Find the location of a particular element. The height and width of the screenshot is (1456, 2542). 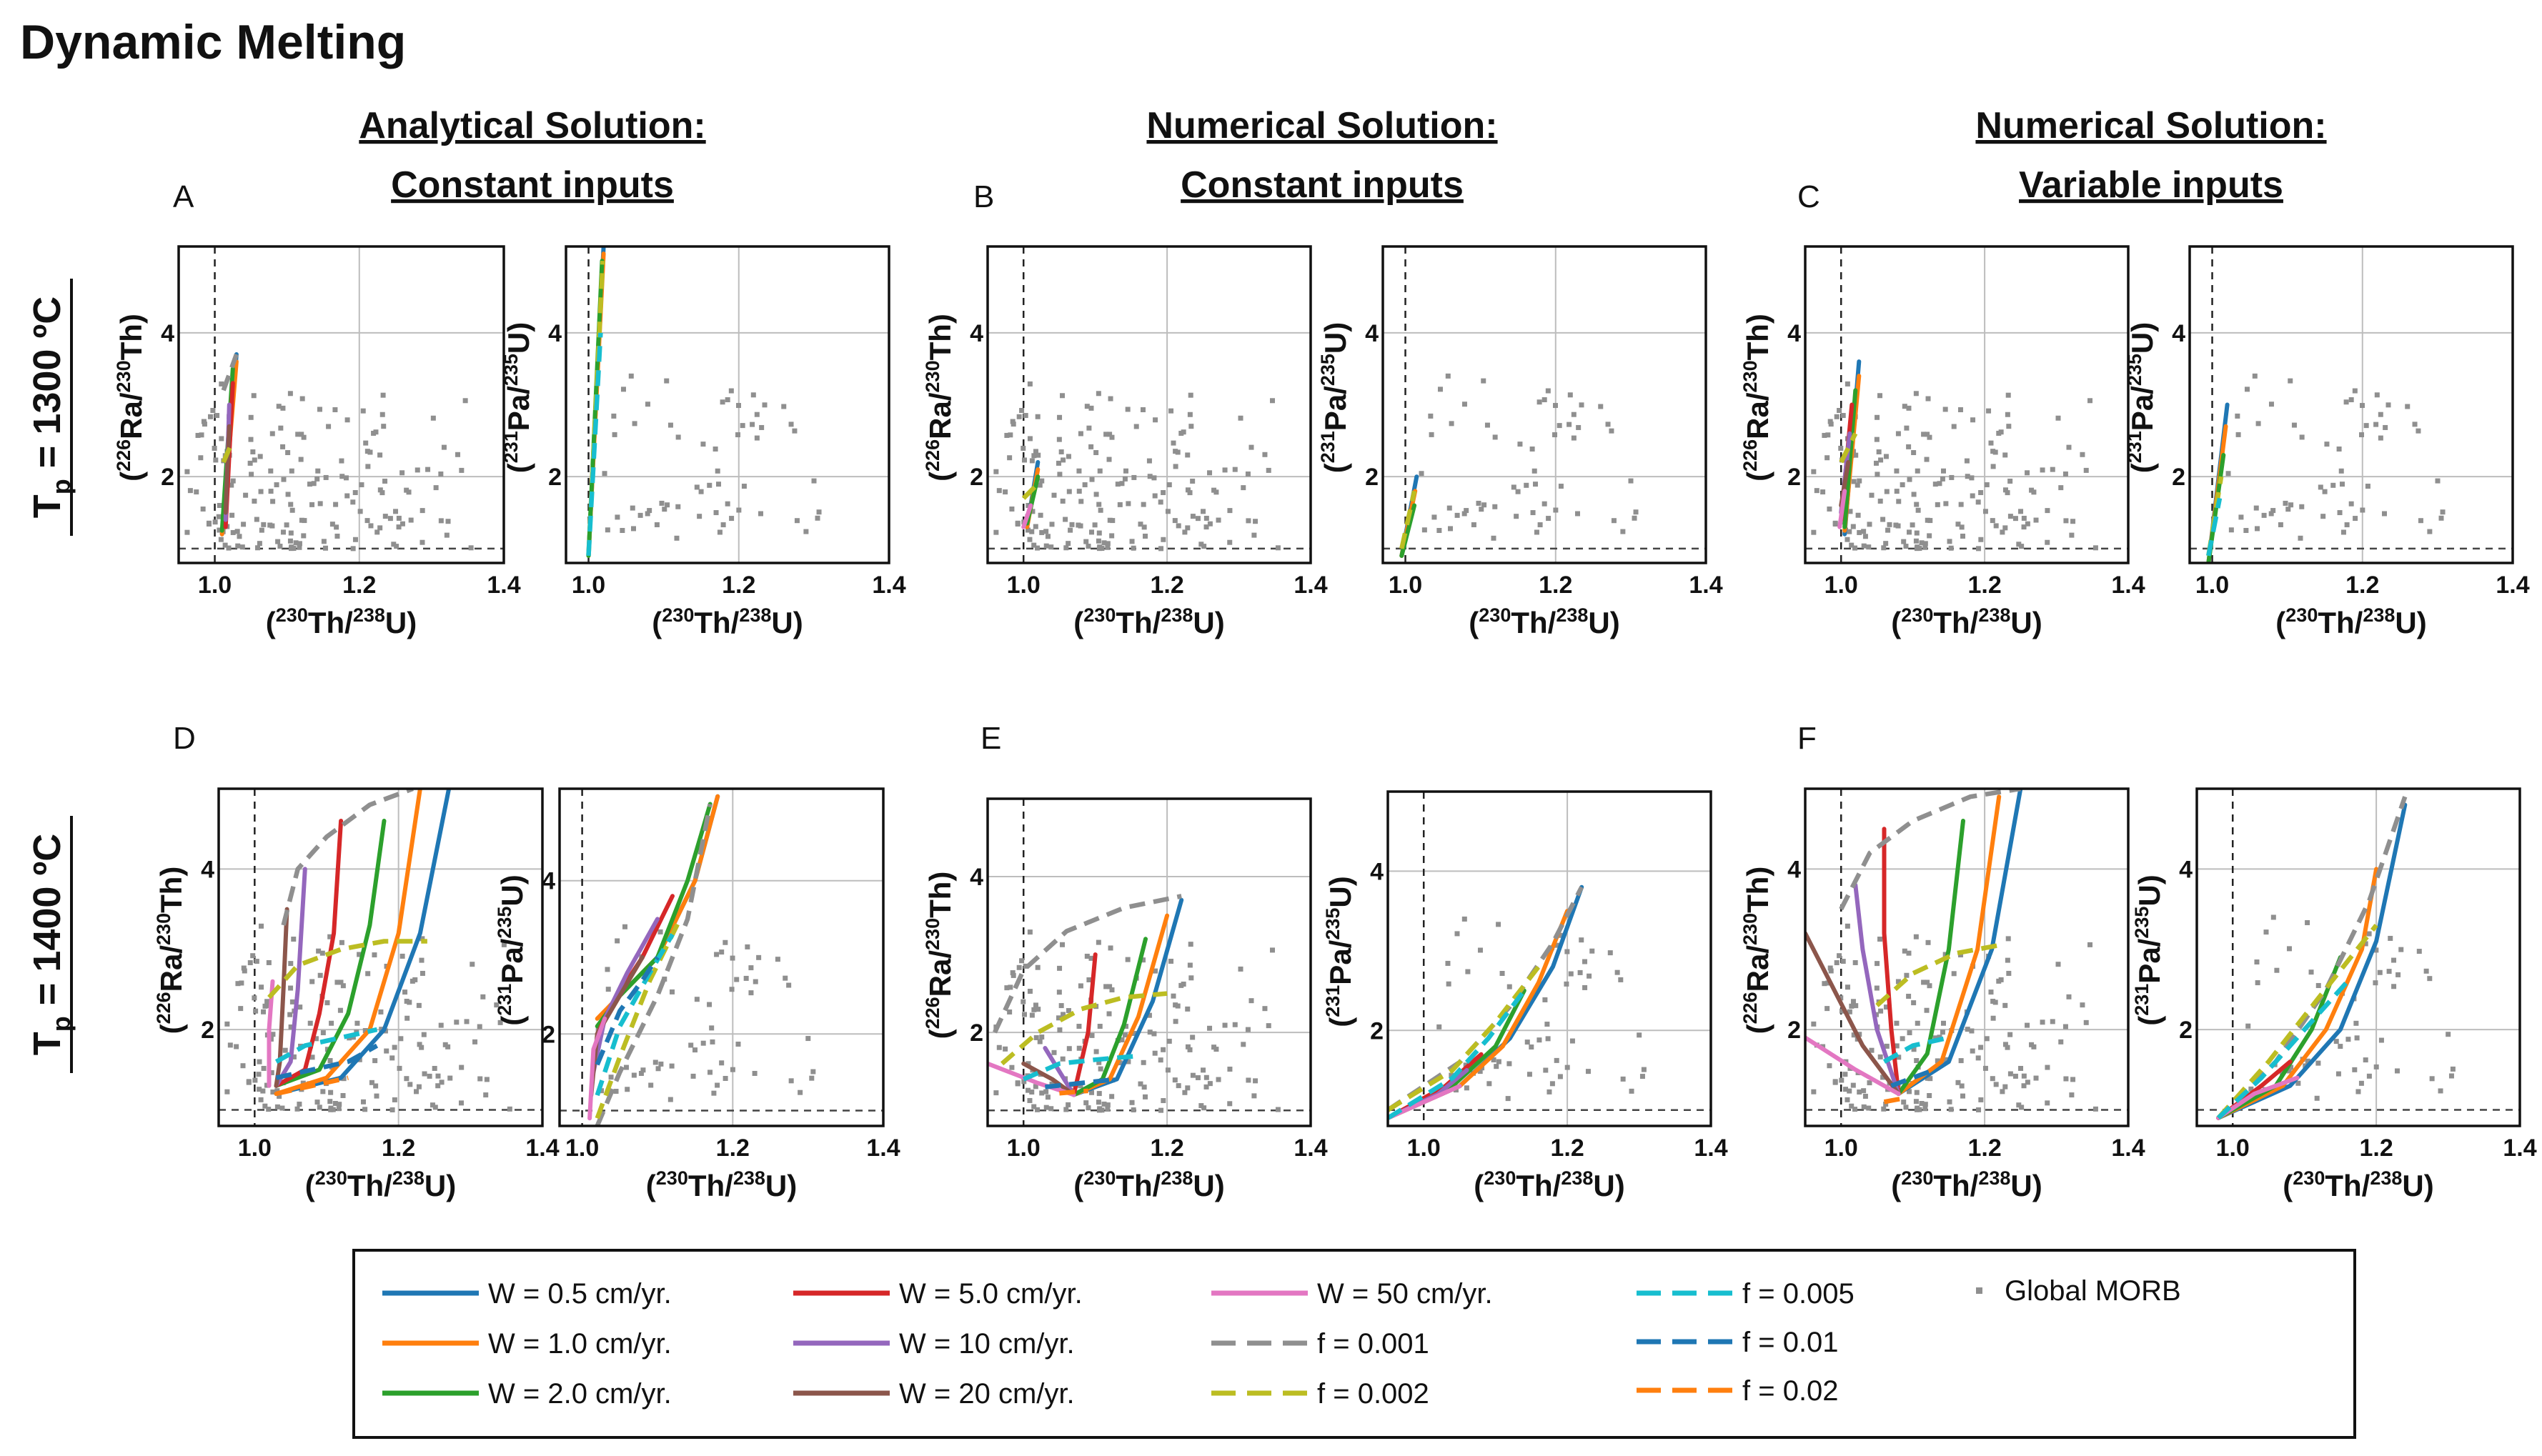

legend-label: Global MORB is located at coordinates (2093, 1291).